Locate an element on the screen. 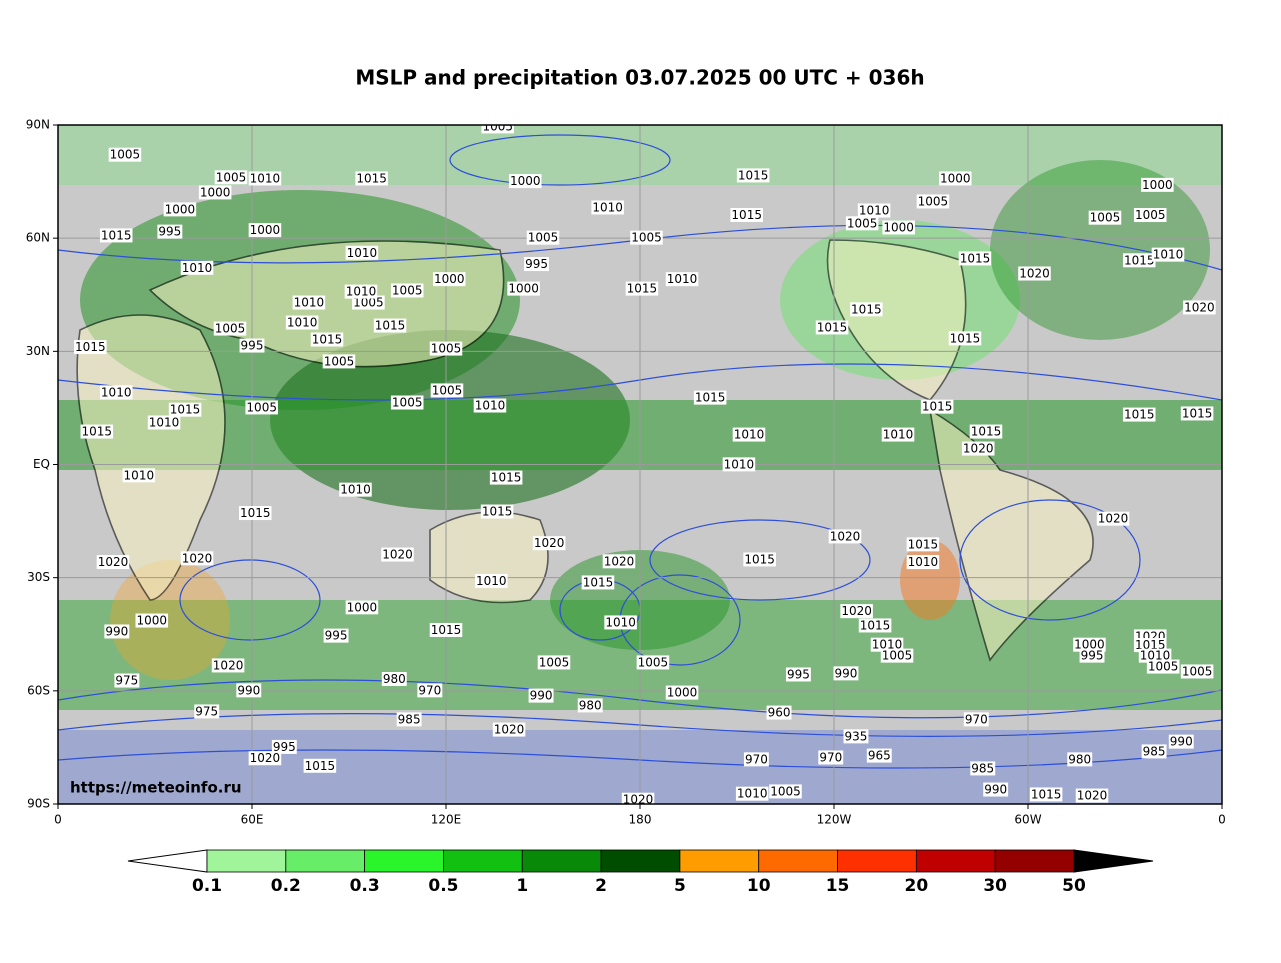  y-tick-label: 60S is located at coordinates (38, 690).